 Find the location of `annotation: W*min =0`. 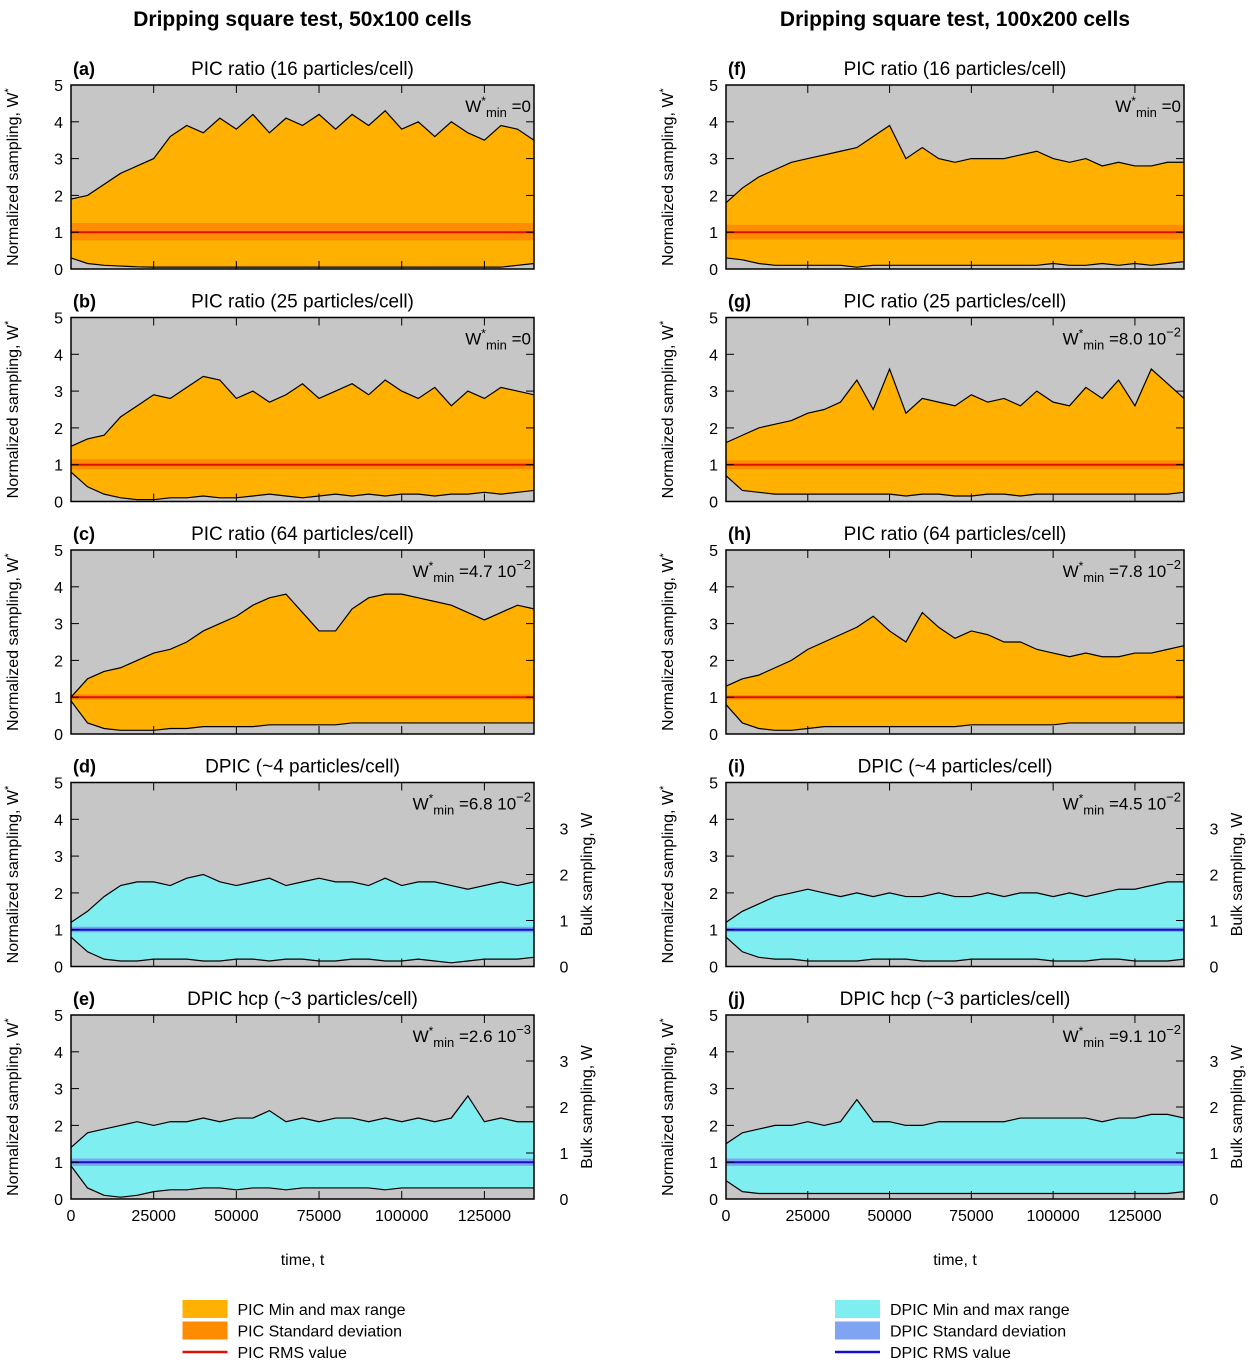

annotation: W*min =0 is located at coordinates (1148, 107).